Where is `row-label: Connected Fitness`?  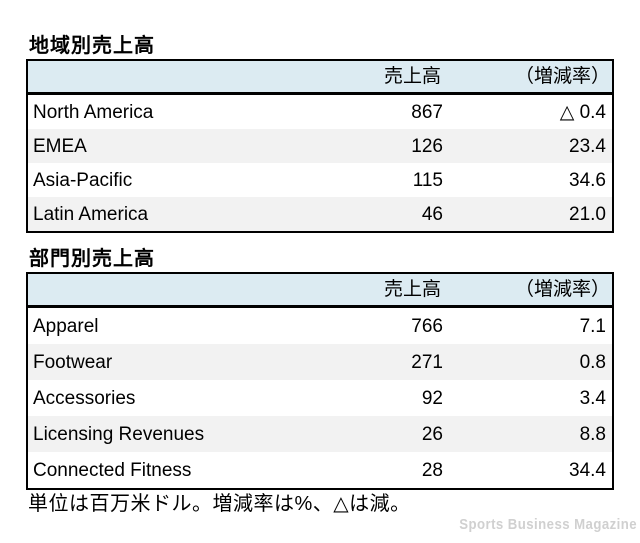 row-label: Connected Fitness is located at coordinates (112, 470).